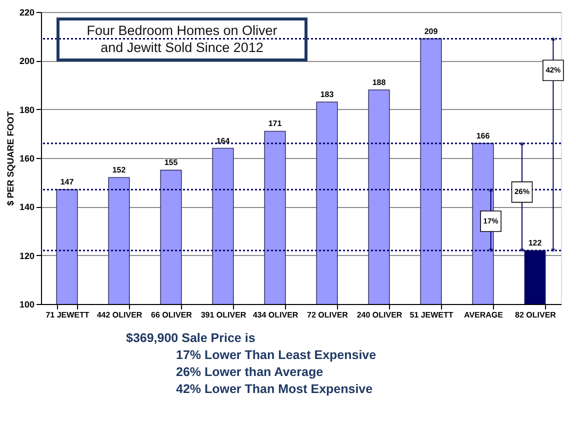 This screenshot has height=432, width=576. Describe the element at coordinates (432, 315) in the screenshot. I see `x-tick-label: 51 JEWETT` at that location.